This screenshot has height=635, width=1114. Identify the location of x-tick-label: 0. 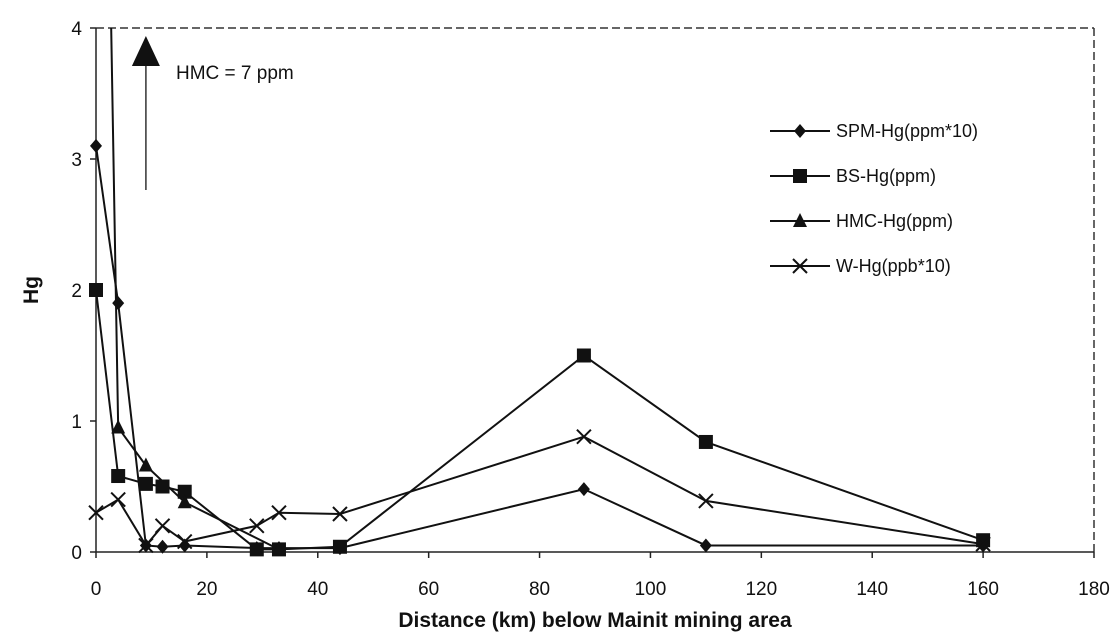
(96, 589).